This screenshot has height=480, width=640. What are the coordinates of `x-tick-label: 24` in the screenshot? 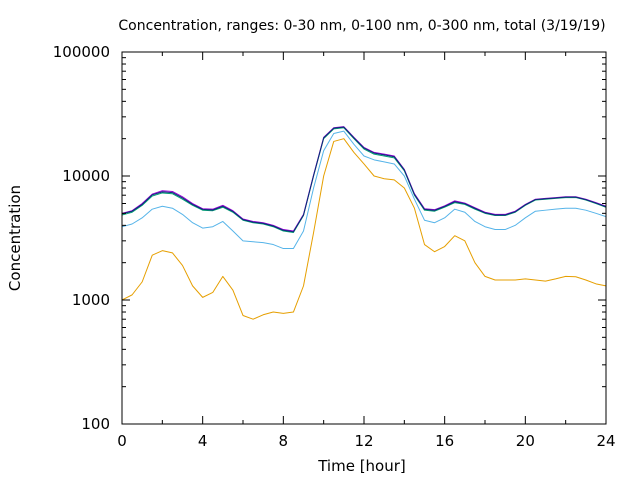 It's located at (605, 441).